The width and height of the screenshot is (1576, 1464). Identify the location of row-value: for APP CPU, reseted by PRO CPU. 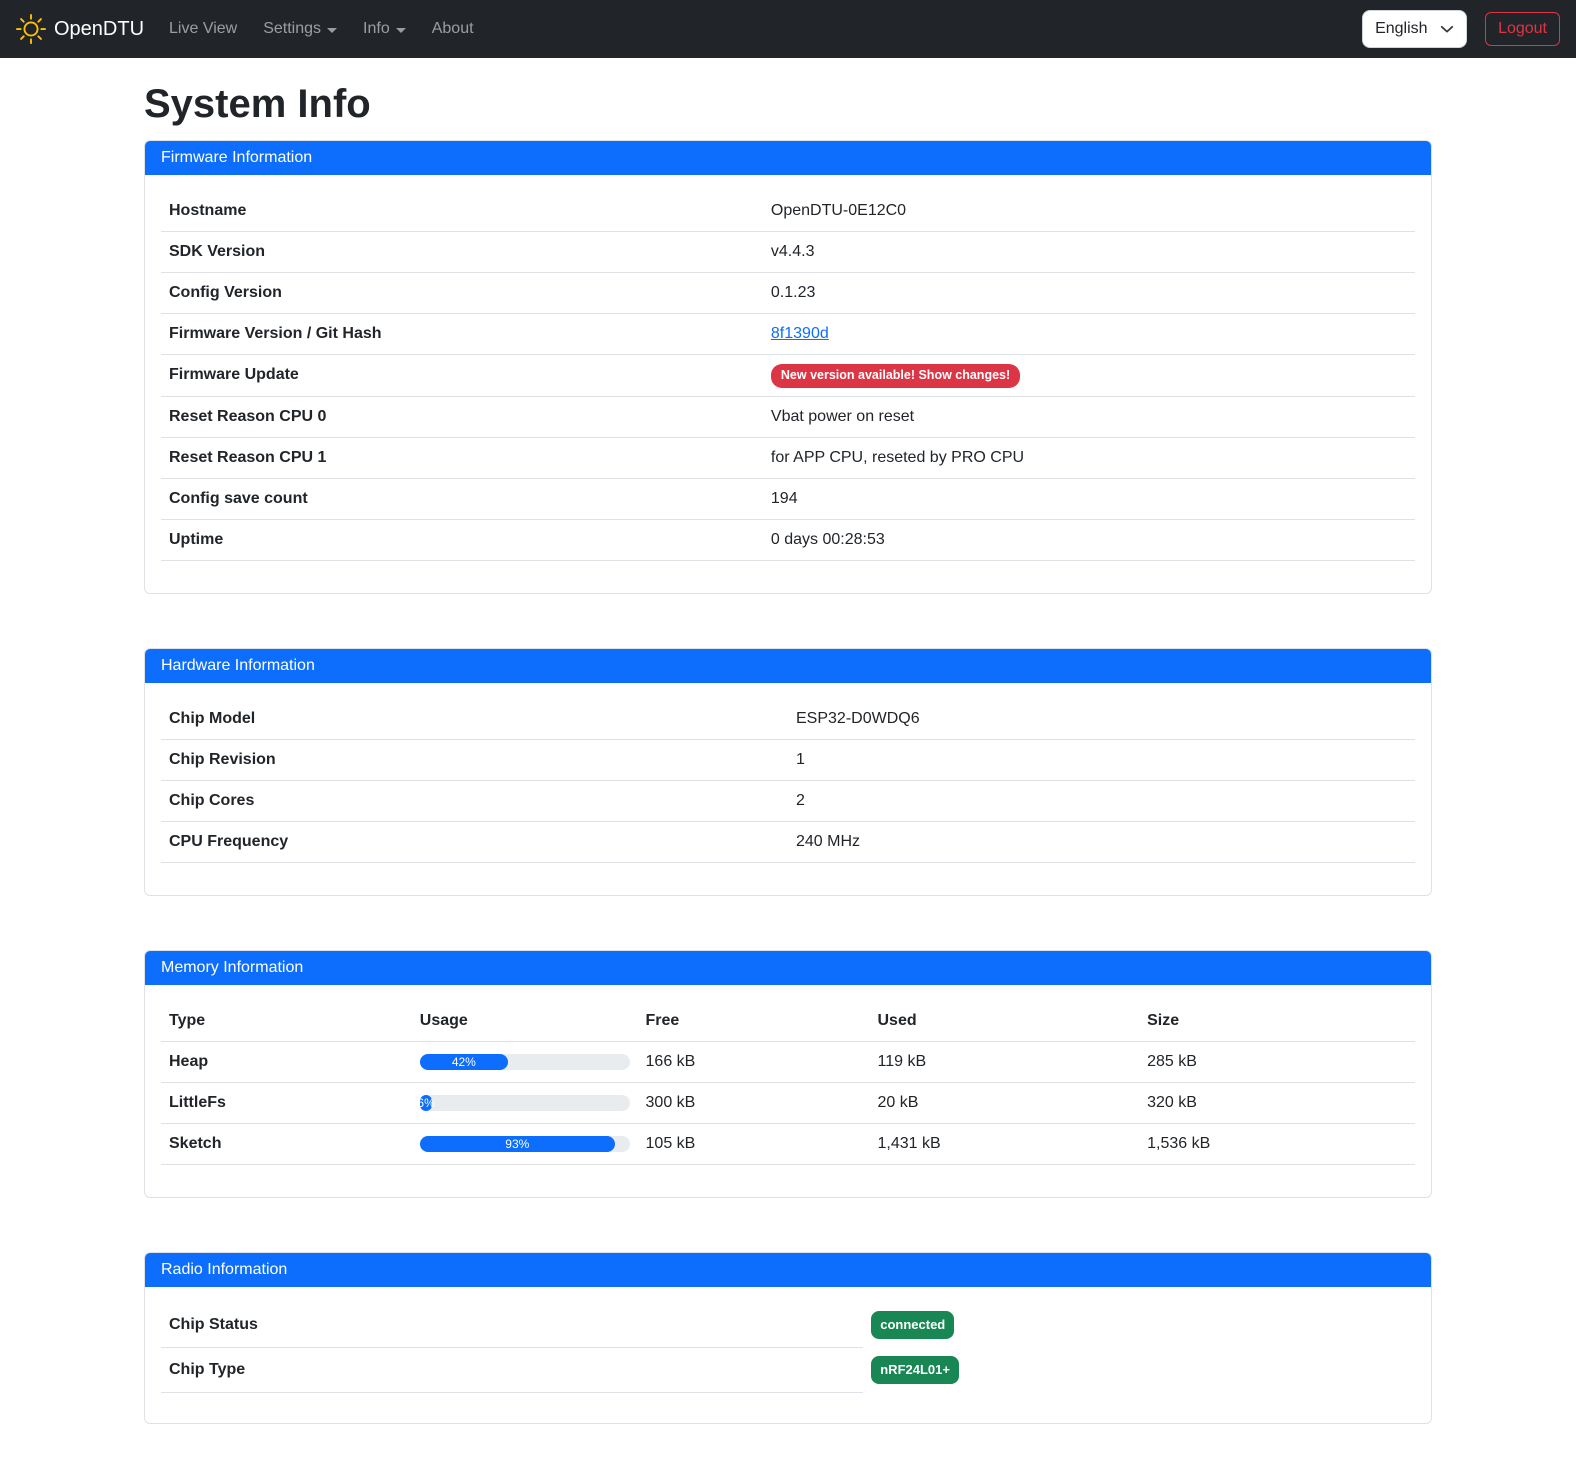
(1088, 458).